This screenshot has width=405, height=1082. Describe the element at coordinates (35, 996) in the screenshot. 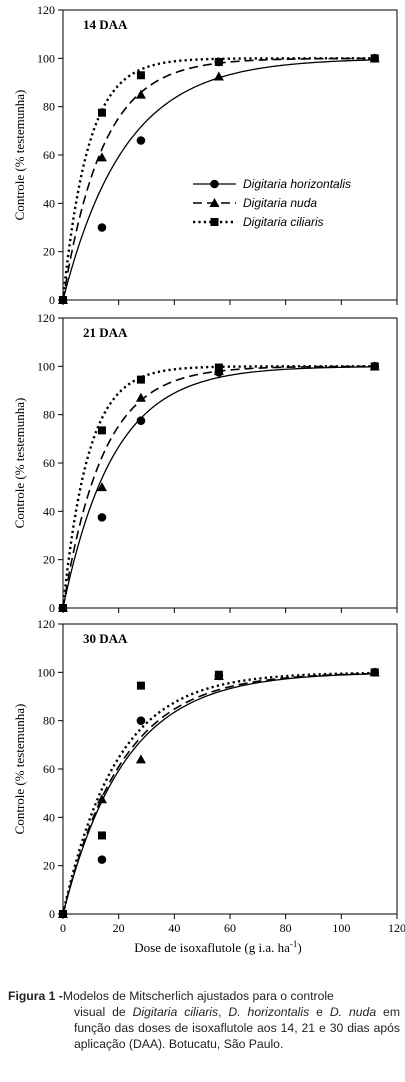

I see `caption-label: Figura 1 -` at that location.